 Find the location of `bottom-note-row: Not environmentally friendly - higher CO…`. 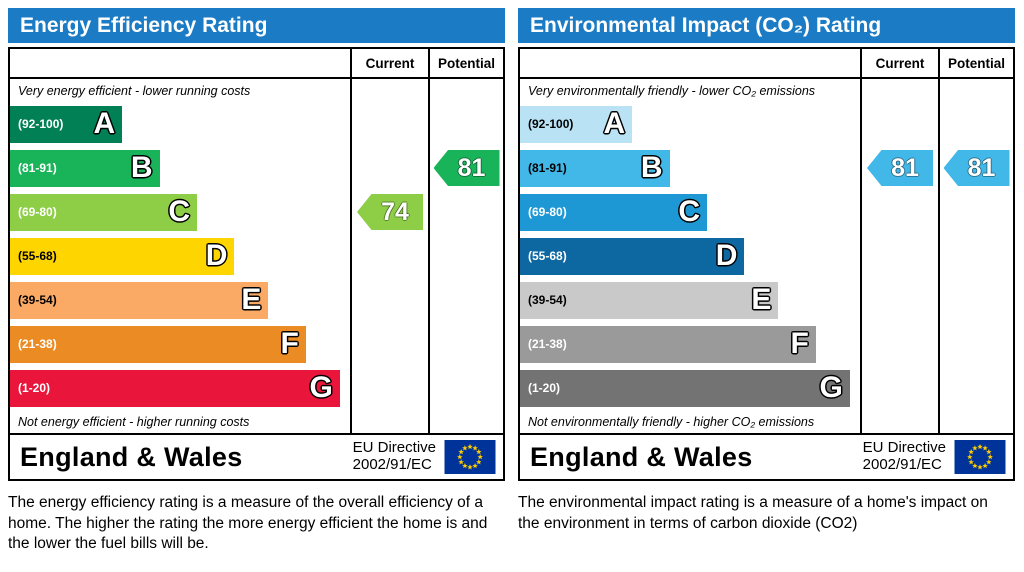

bottom-note-row: Not environmentally friendly - higher CO… is located at coordinates (766, 421).